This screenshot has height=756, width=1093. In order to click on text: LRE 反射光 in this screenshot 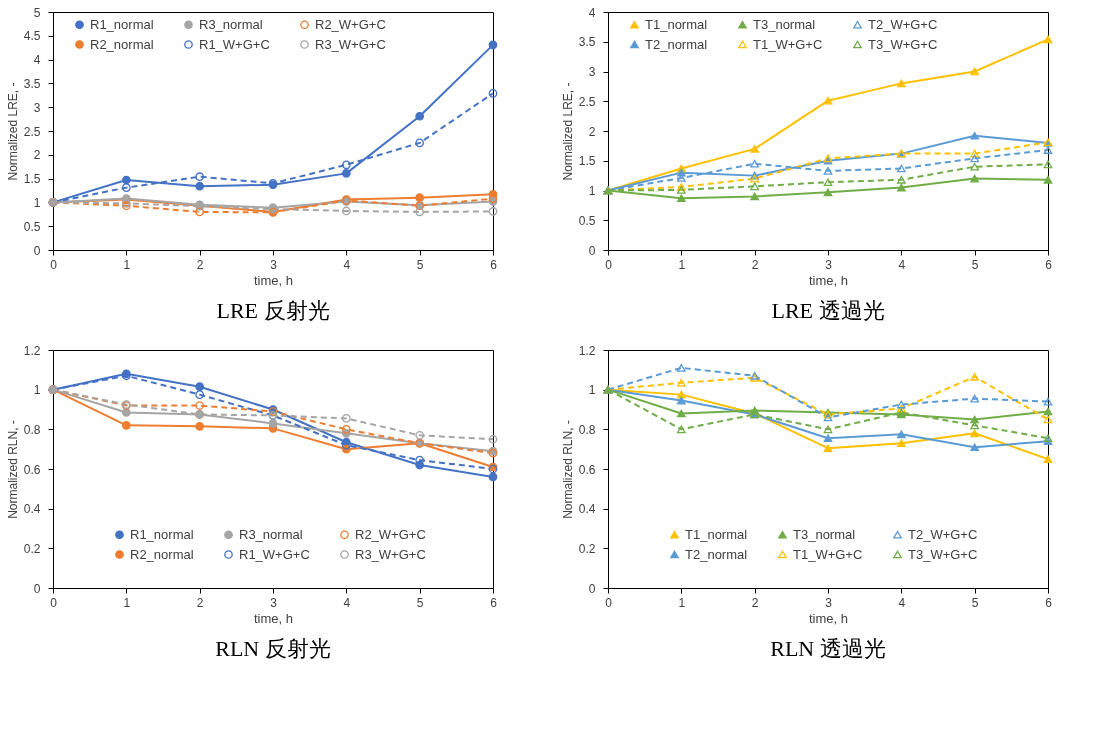, I will do `click(273, 310)`.